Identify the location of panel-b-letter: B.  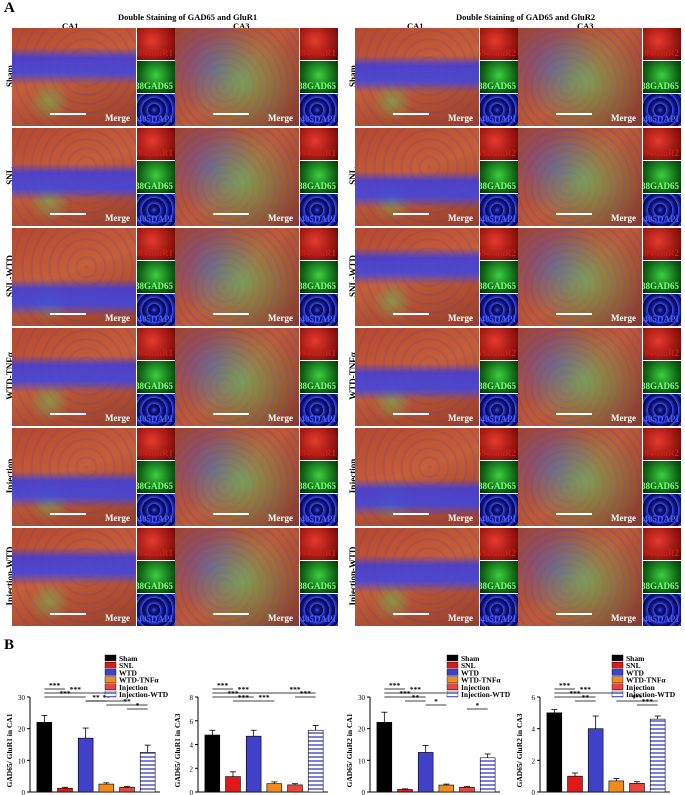
(9, 645).